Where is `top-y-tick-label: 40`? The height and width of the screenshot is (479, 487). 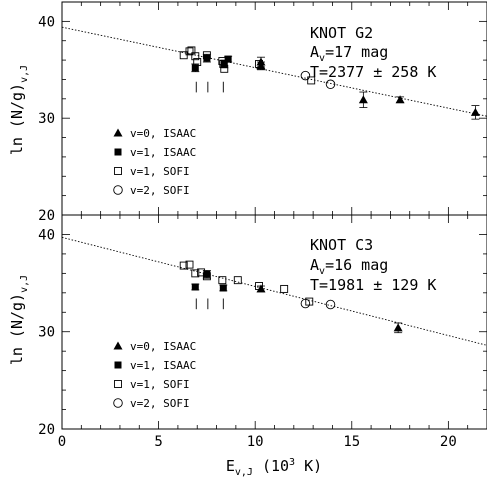 top-y-tick-label: 40 is located at coordinates (46, 22).